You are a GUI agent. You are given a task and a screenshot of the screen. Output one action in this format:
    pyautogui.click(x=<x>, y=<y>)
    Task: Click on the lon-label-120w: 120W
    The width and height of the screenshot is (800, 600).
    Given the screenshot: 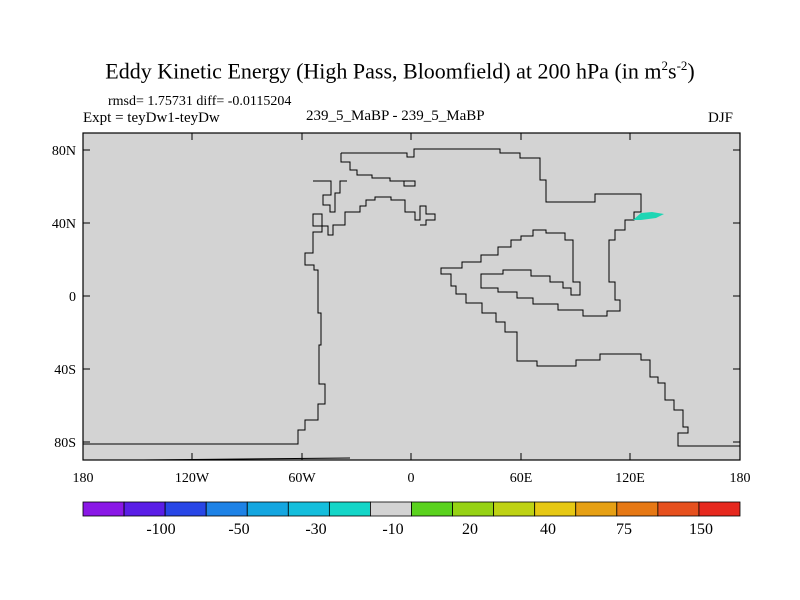 What is the action you would take?
    pyautogui.click(x=192, y=478)
    